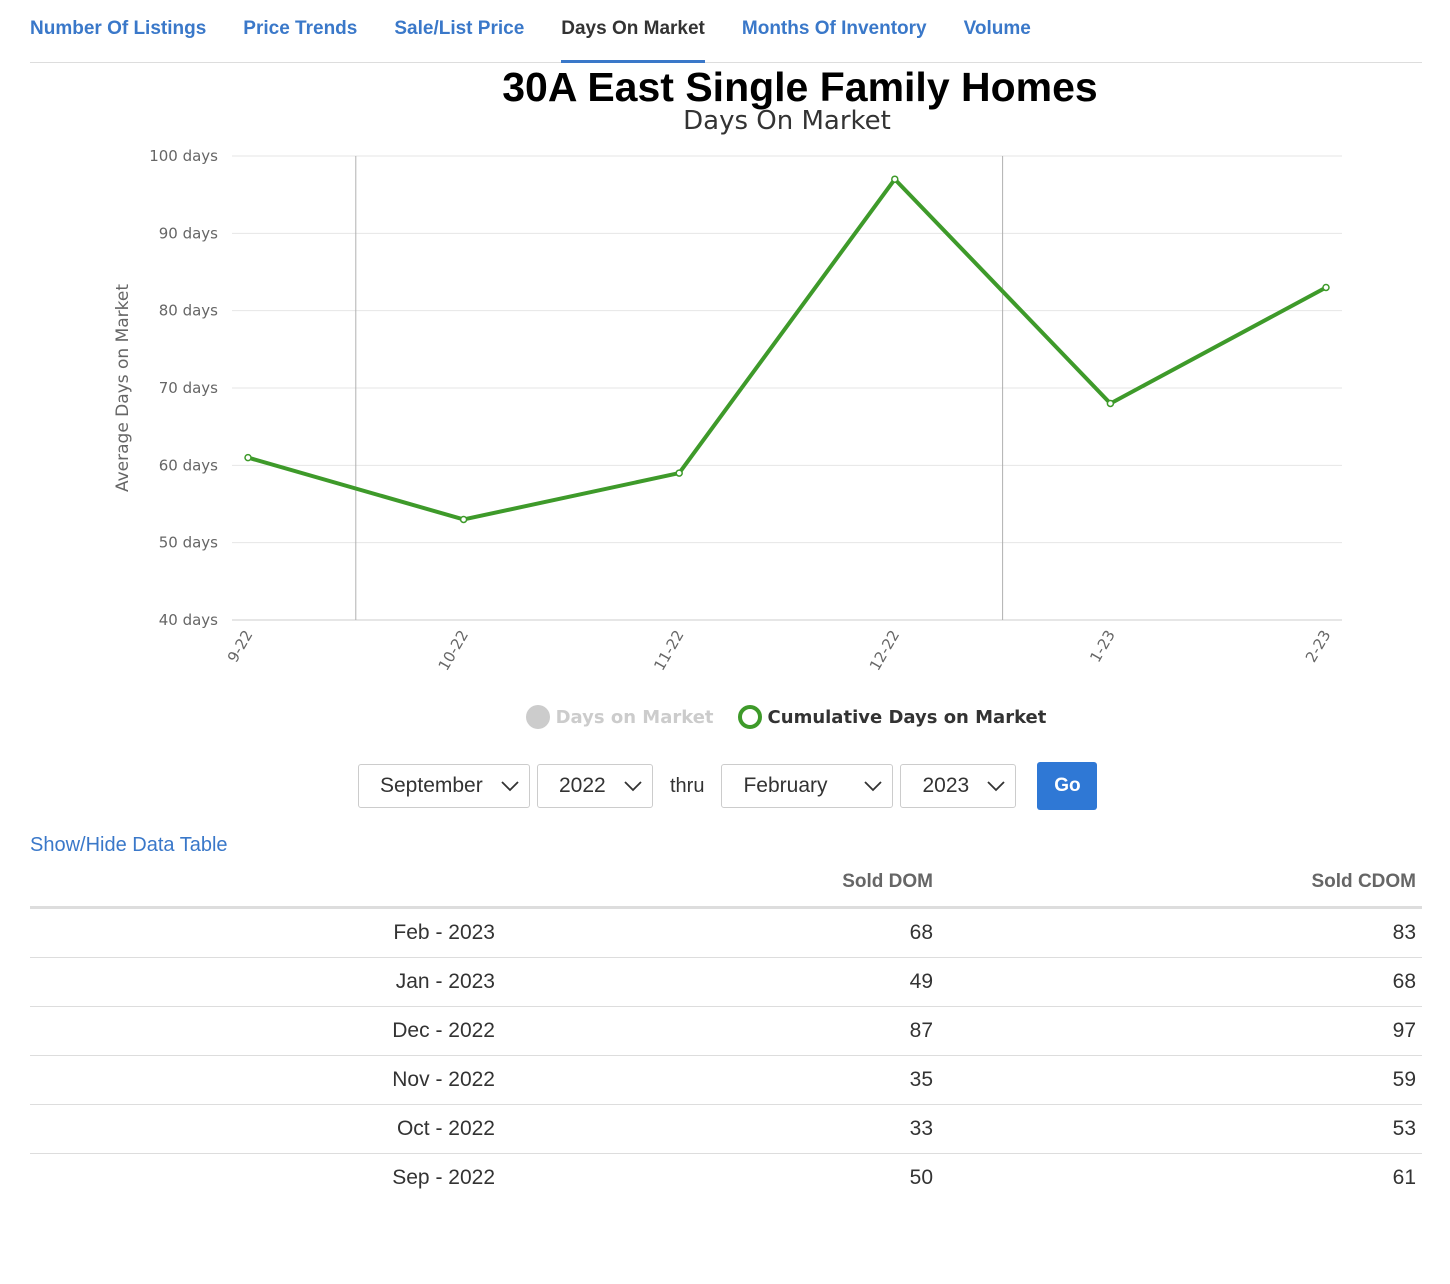  I want to click on legend-item-days-on-market: Days on Market, so click(619, 717).